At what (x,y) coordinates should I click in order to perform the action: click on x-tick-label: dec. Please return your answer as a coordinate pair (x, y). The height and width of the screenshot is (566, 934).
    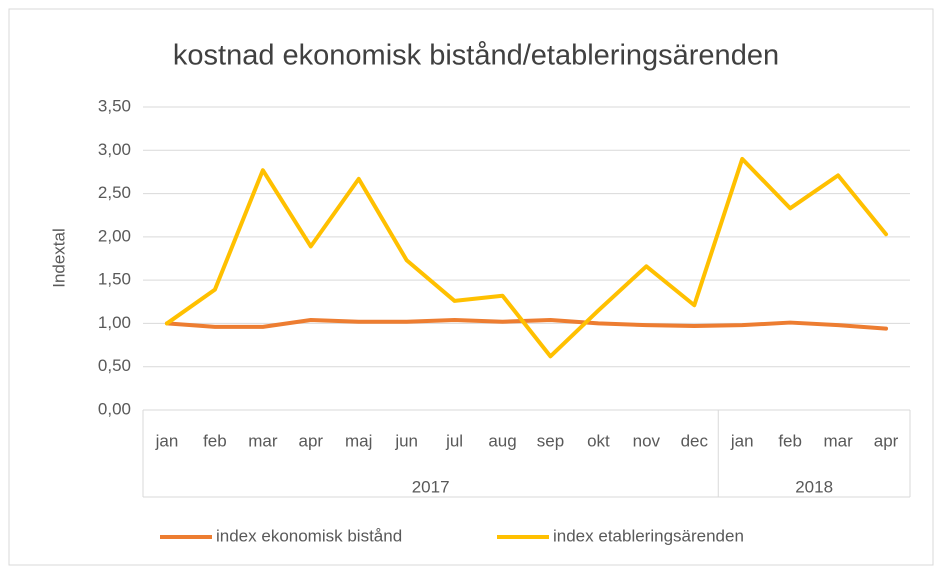
    Looking at the image, I should click on (695, 440).